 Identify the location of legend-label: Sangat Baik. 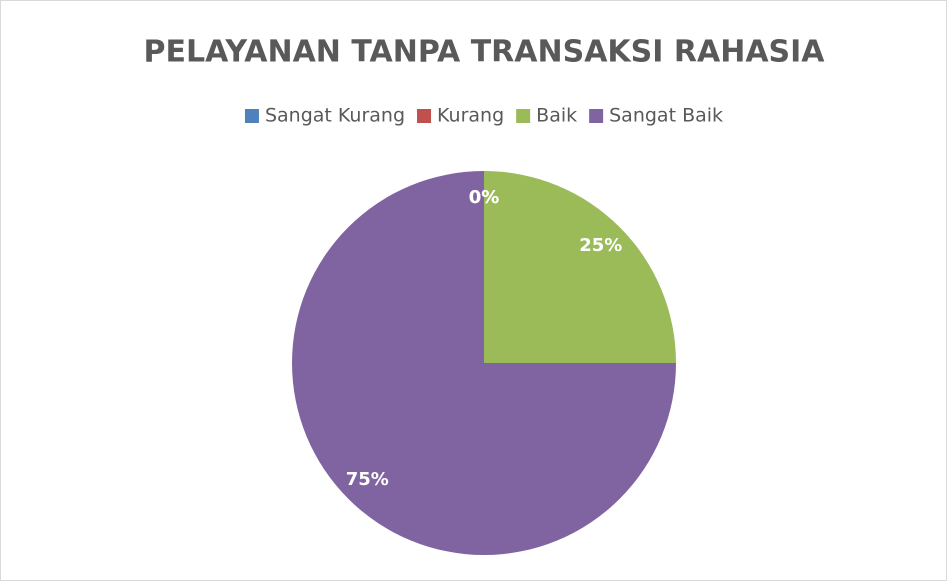
(666, 116).